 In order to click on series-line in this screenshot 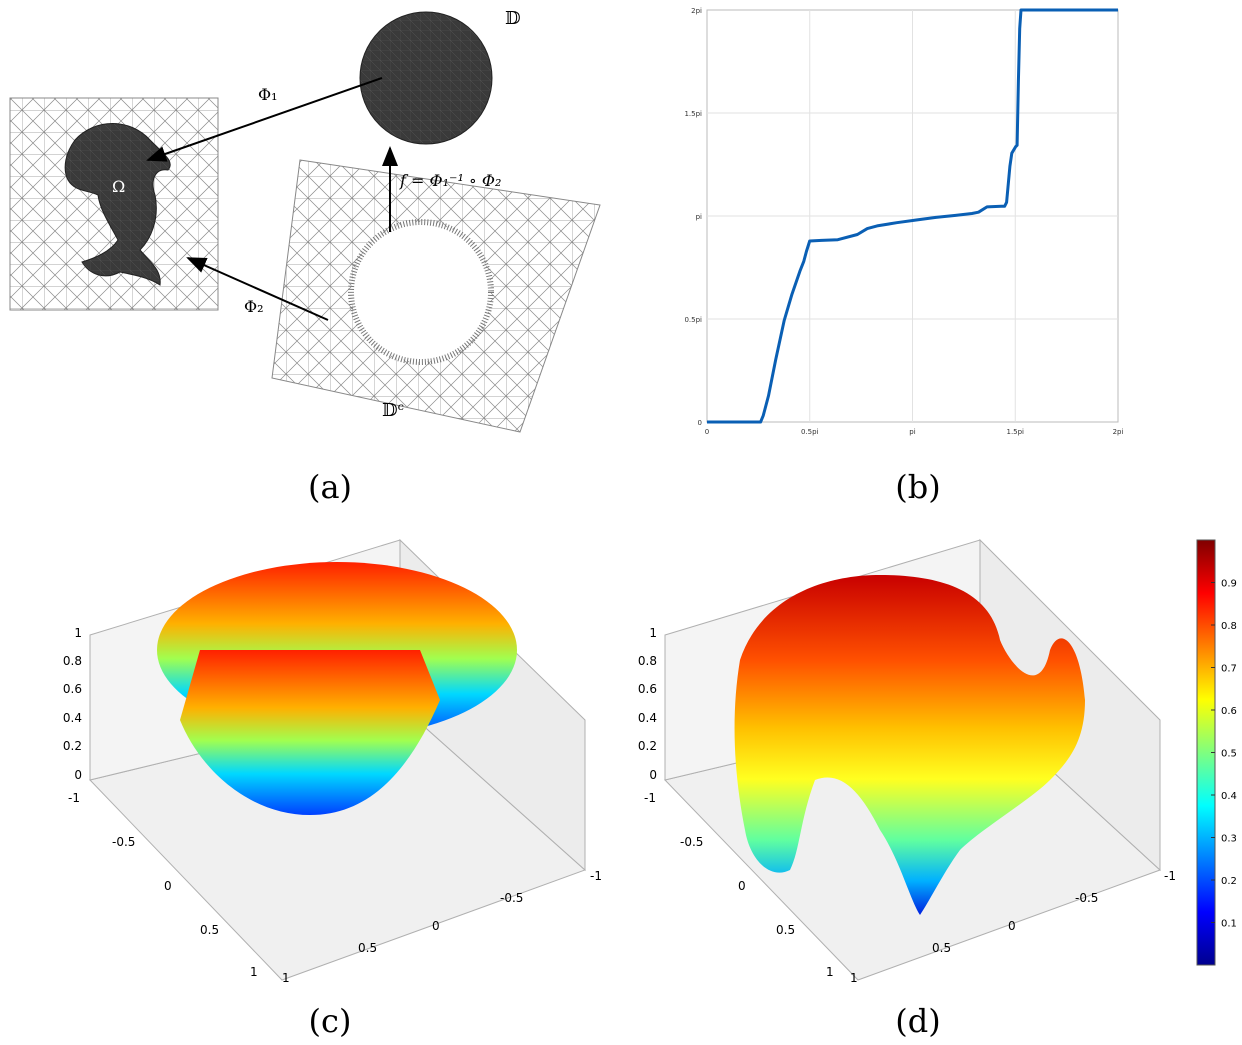, I will do `click(912, 216)`.